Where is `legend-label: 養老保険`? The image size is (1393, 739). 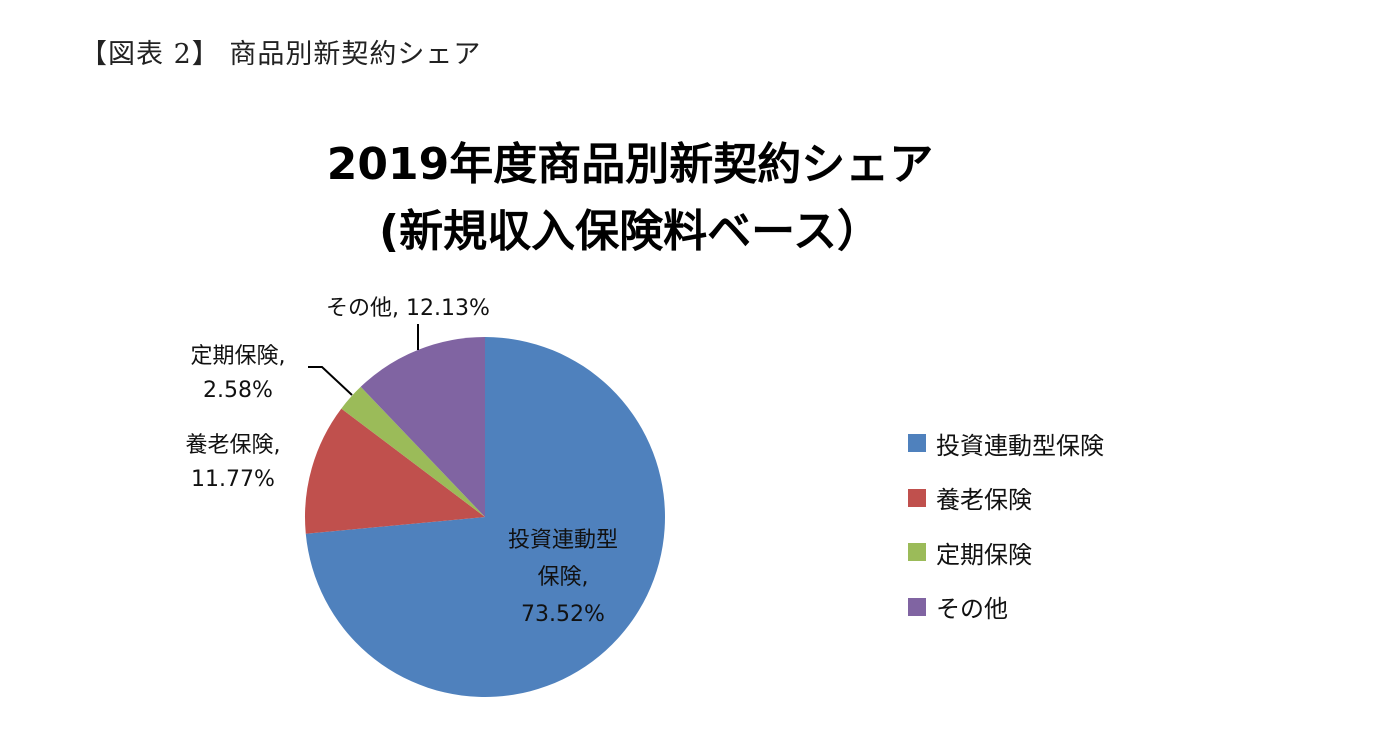
legend-label: 養老保険 is located at coordinates (984, 500).